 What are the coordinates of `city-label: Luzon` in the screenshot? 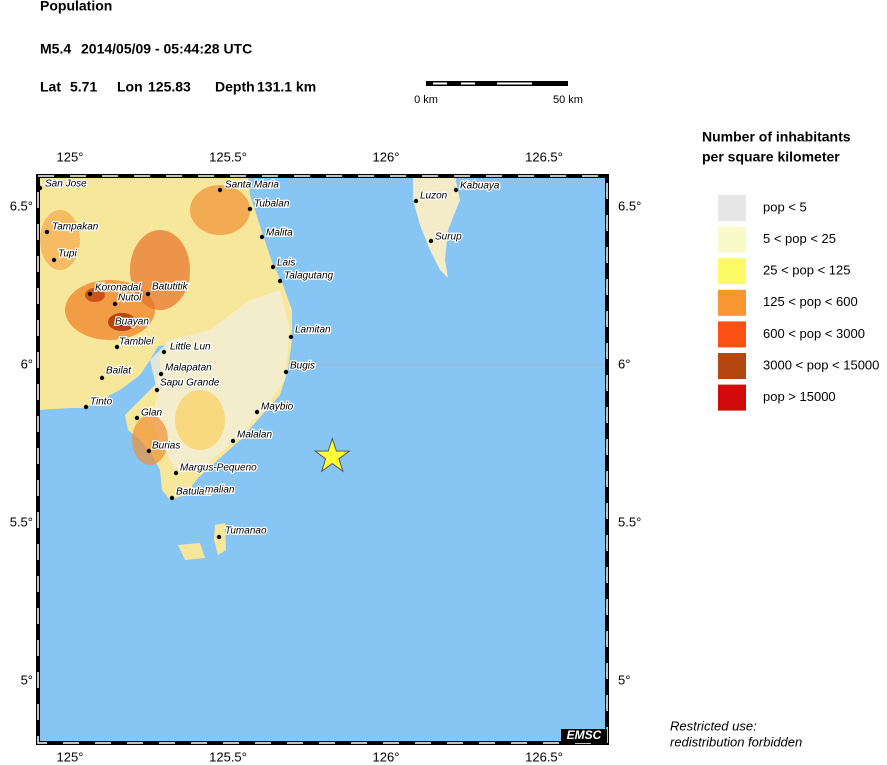 It's located at (434, 196).